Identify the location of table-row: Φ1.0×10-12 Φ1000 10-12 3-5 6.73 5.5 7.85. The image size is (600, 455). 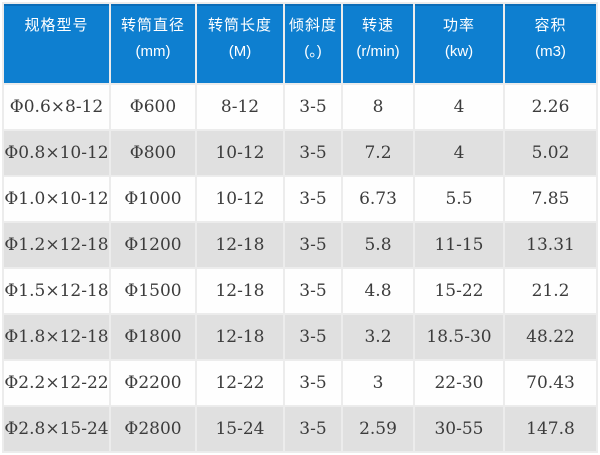
(300, 199).